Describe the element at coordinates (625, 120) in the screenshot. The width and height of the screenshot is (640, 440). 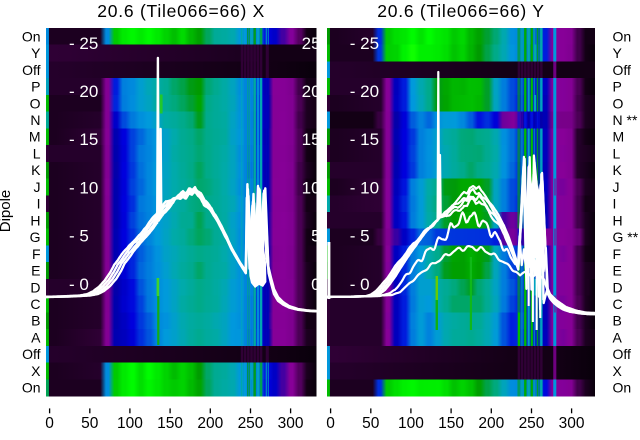
I see `svg-text: N **` at that location.